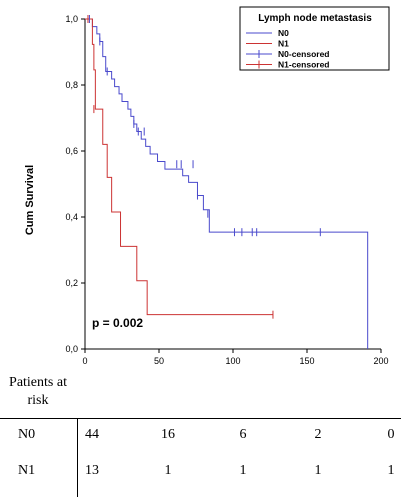 This screenshot has height=497, width=401. I want to click on risk-cell: 44, so click(92, 434).